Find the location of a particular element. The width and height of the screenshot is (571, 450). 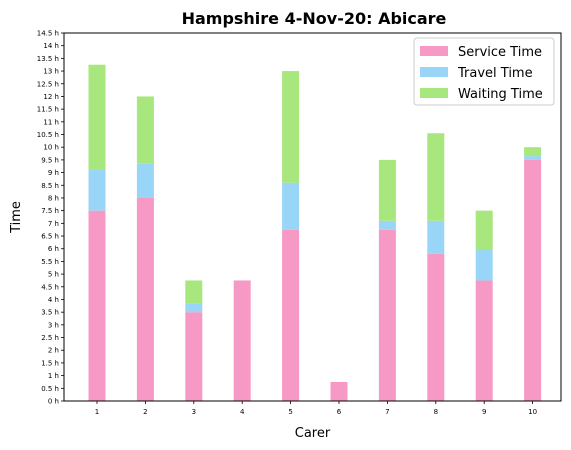

y-axis-title: Time is located at coordinates (16, 217).